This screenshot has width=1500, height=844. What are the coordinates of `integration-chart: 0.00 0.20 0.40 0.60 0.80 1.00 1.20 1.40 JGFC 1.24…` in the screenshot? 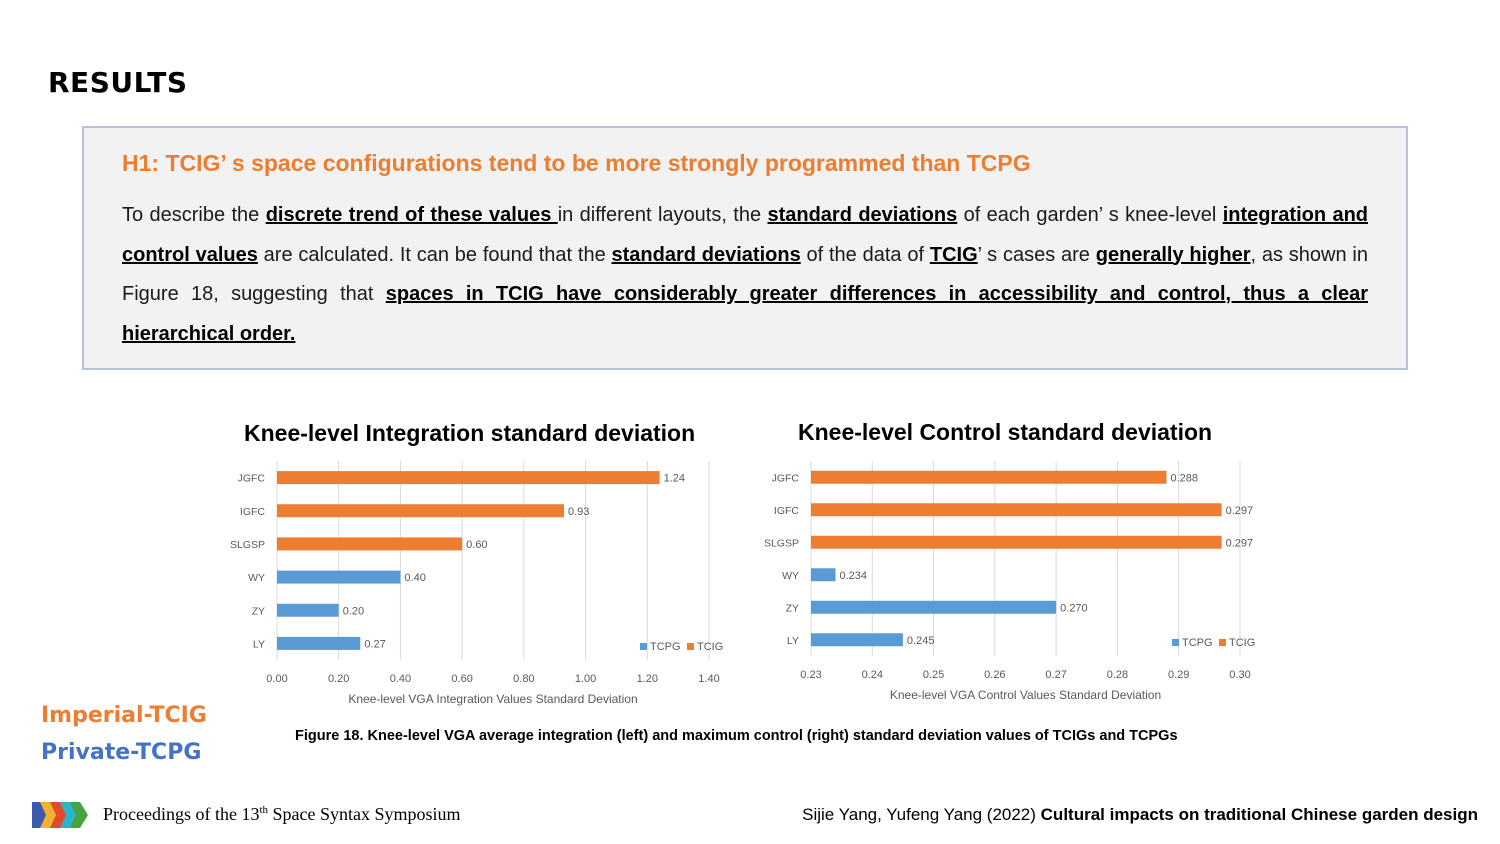 It's located at (476, 583).